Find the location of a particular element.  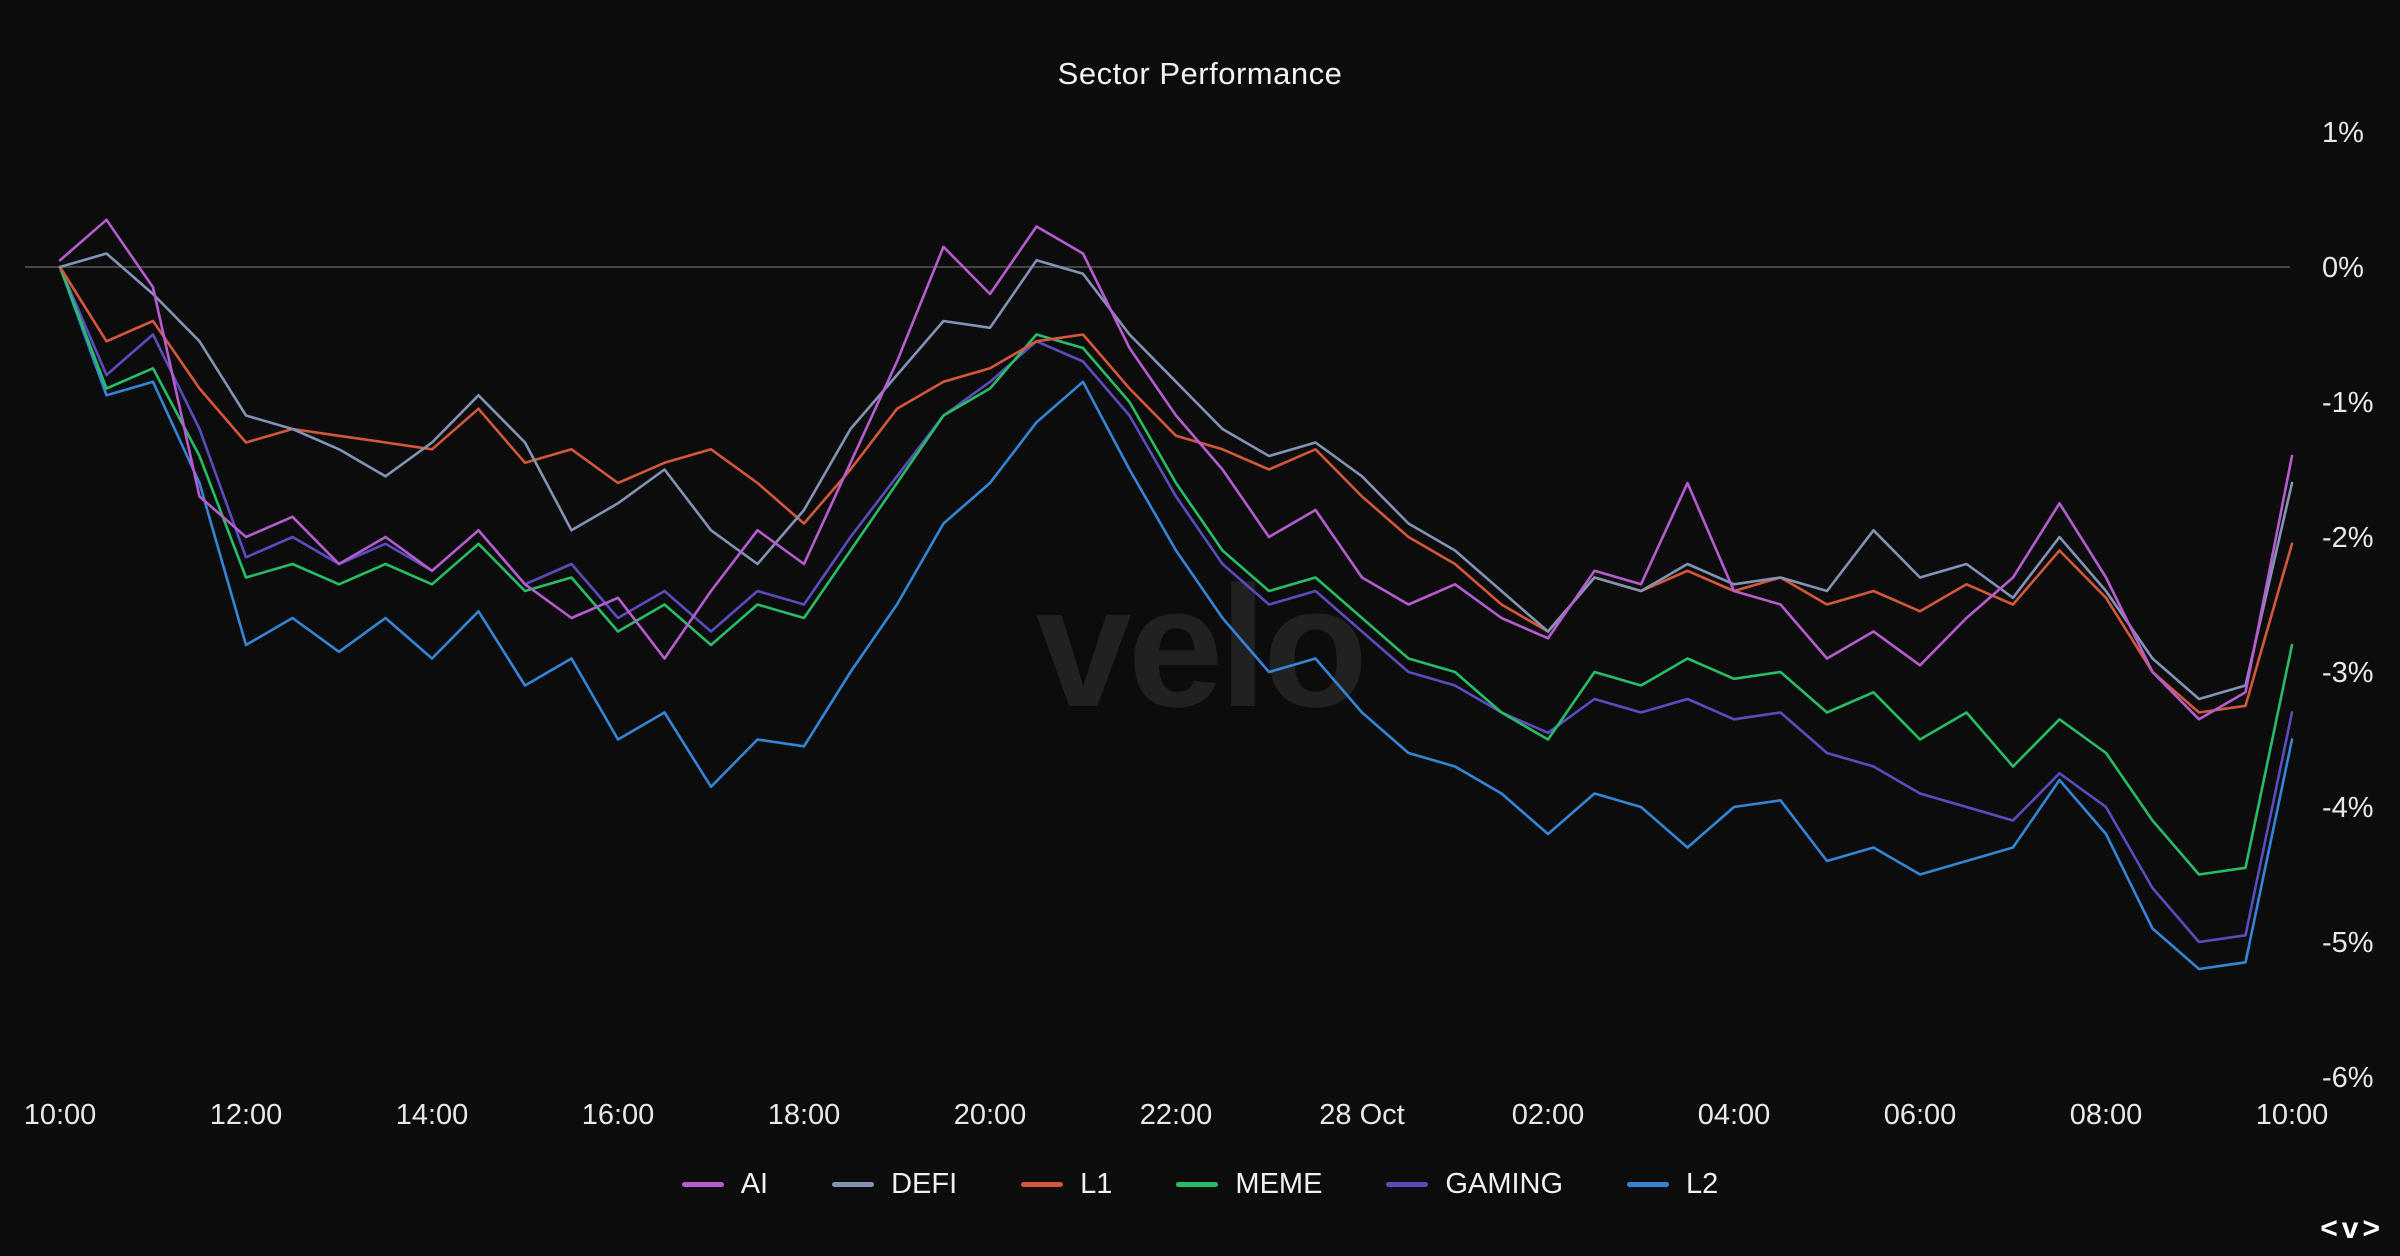

y-axis-label: -5% is located at coordinates (2348, 943).